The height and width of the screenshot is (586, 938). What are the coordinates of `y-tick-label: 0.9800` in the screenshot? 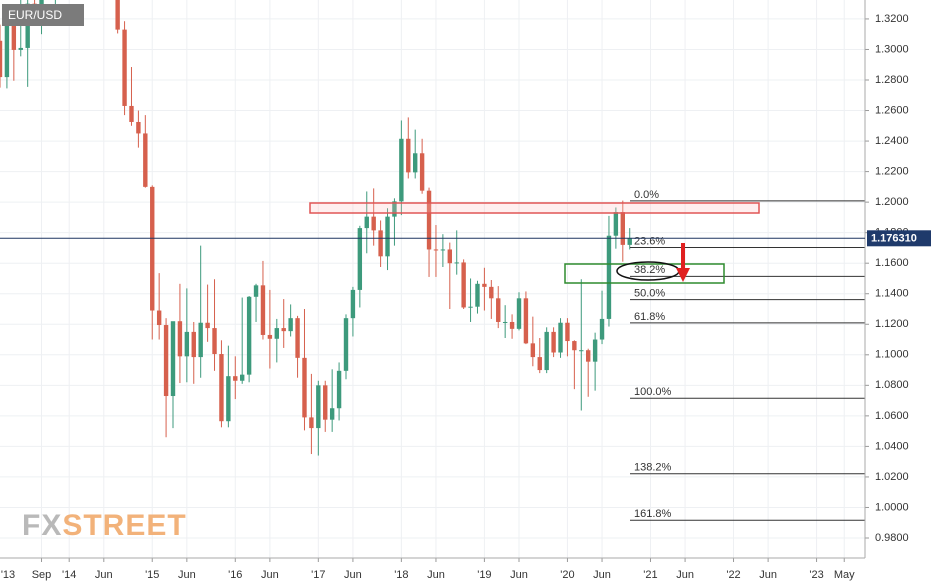 It's located at (892, 538).